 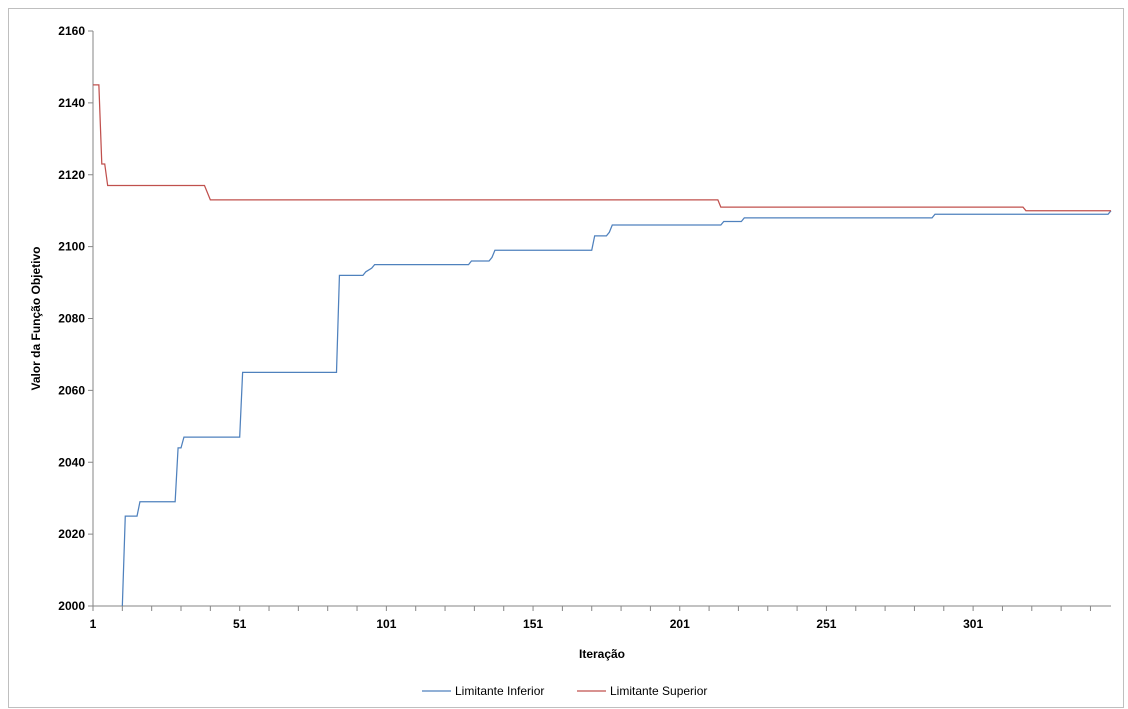 What do you see at coordinates (71, 319) in the screenshot?
I see `y-tick-label: 2080` at bounding box center [71, 319].